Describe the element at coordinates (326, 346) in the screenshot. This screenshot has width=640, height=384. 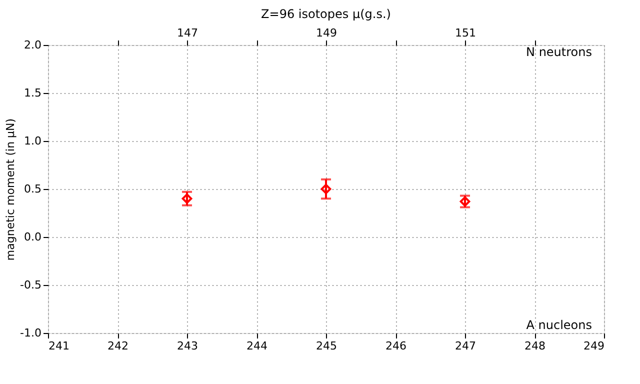
I see `x-tick-label: 245` at that location.